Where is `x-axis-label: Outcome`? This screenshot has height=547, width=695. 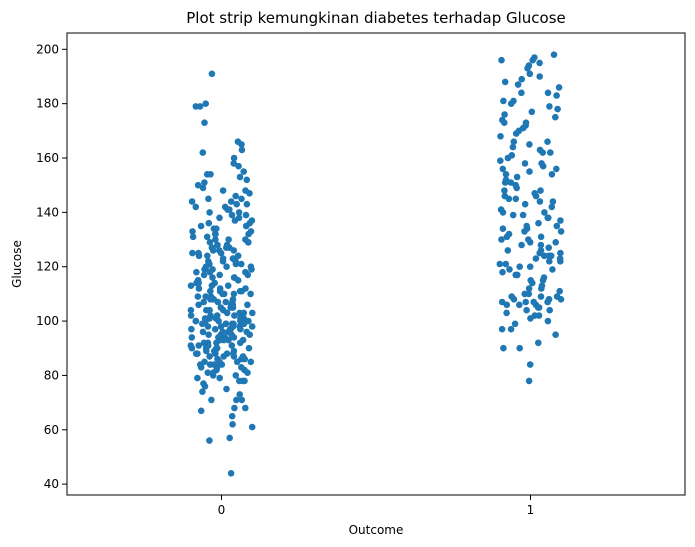
x-axis-label: Outcome is located at coordinates (376, 530).